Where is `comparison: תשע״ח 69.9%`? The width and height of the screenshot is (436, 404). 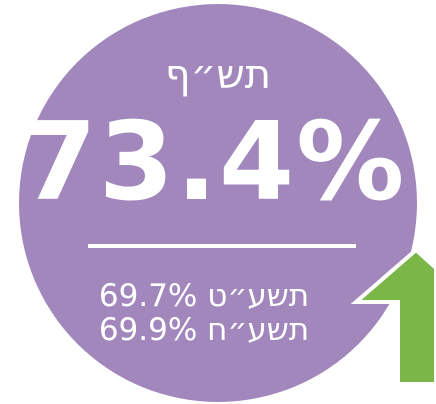 comparison: תשע״ח 69.9% is located at coordinates (204, 330).